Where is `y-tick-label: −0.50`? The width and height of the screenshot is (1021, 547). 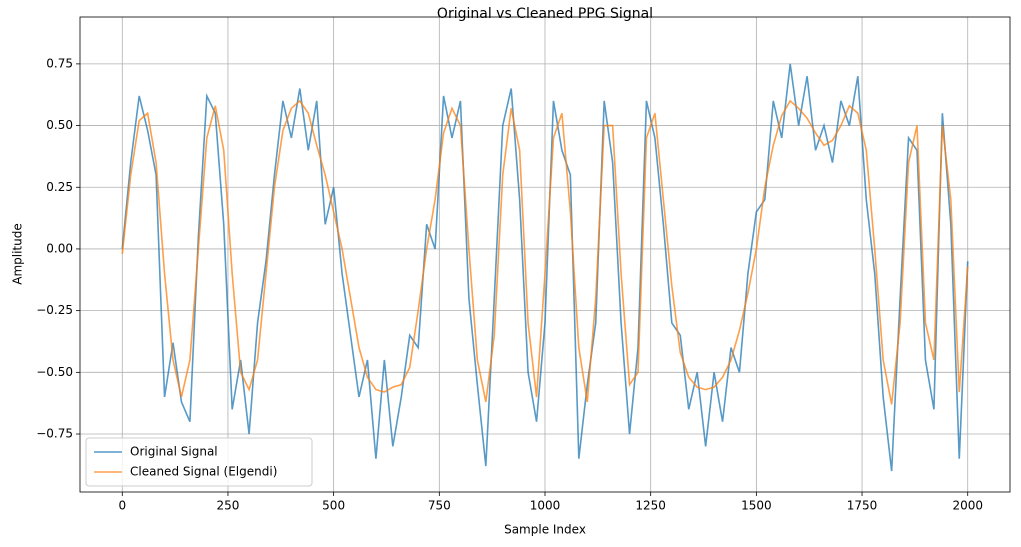
y-tick-label: −0.50 is located at coordinates (54, 372).